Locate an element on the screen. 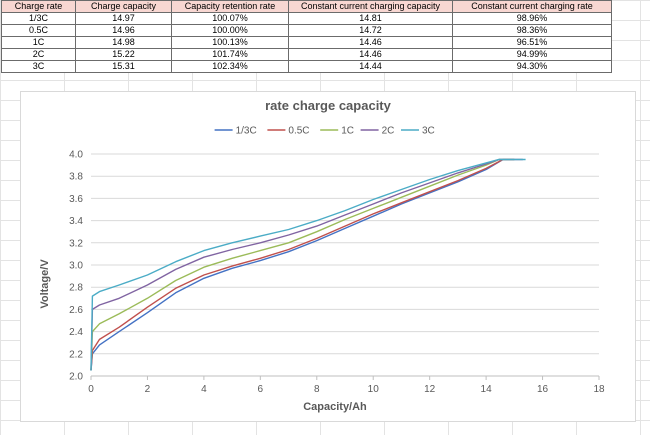  y-tick-label: 3.6 is located at coordinates (76, 199).